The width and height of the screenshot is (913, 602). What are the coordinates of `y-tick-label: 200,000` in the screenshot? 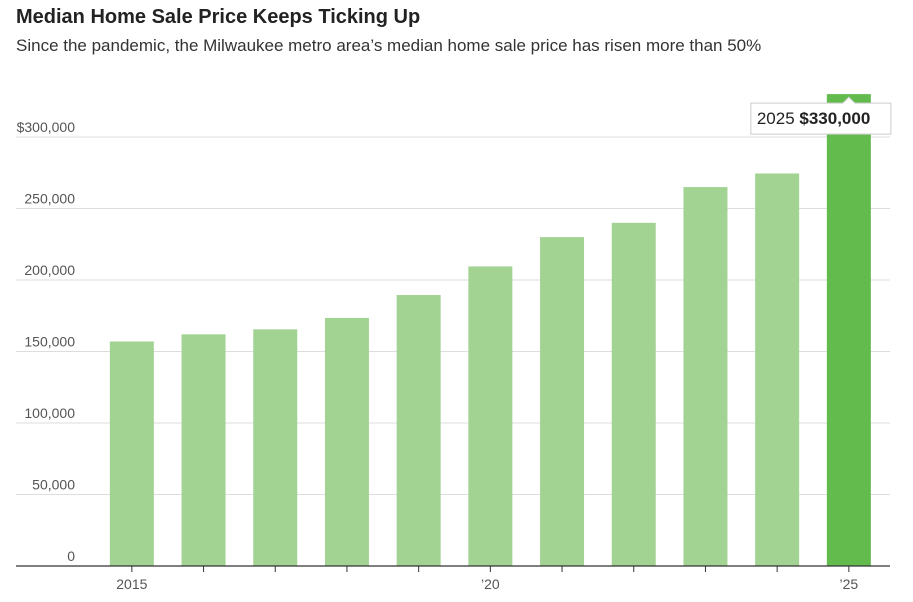 It's located at (49, 270).